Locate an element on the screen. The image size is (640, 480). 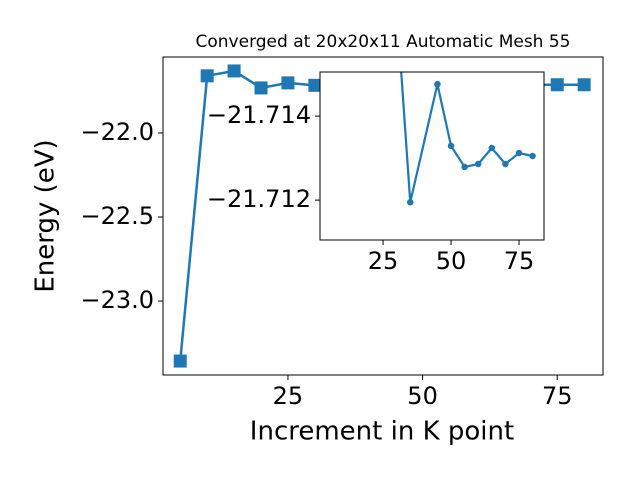
axes-frame is located at coordinates (432, 156).